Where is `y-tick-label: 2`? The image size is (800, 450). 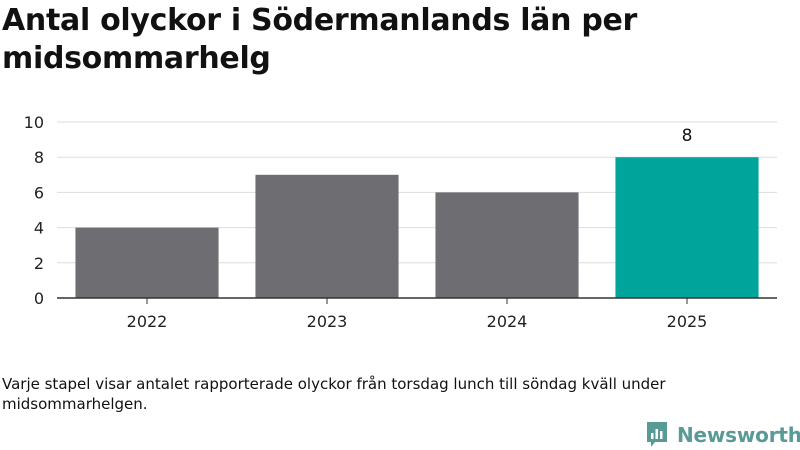 y-tick-label: 2 is located at coordinates (39, 263).